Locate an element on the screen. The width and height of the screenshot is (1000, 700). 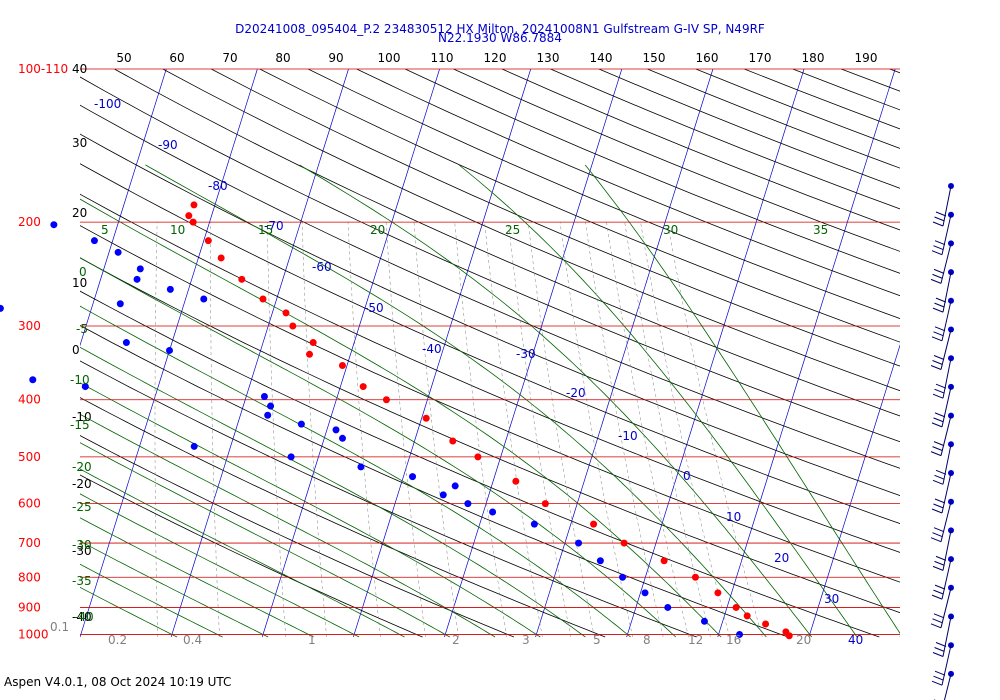
isotherm-label: 40 is located at coordinates (855, 640).